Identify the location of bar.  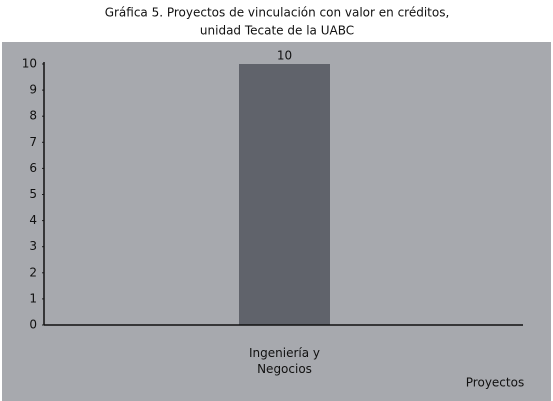
(284, 194).